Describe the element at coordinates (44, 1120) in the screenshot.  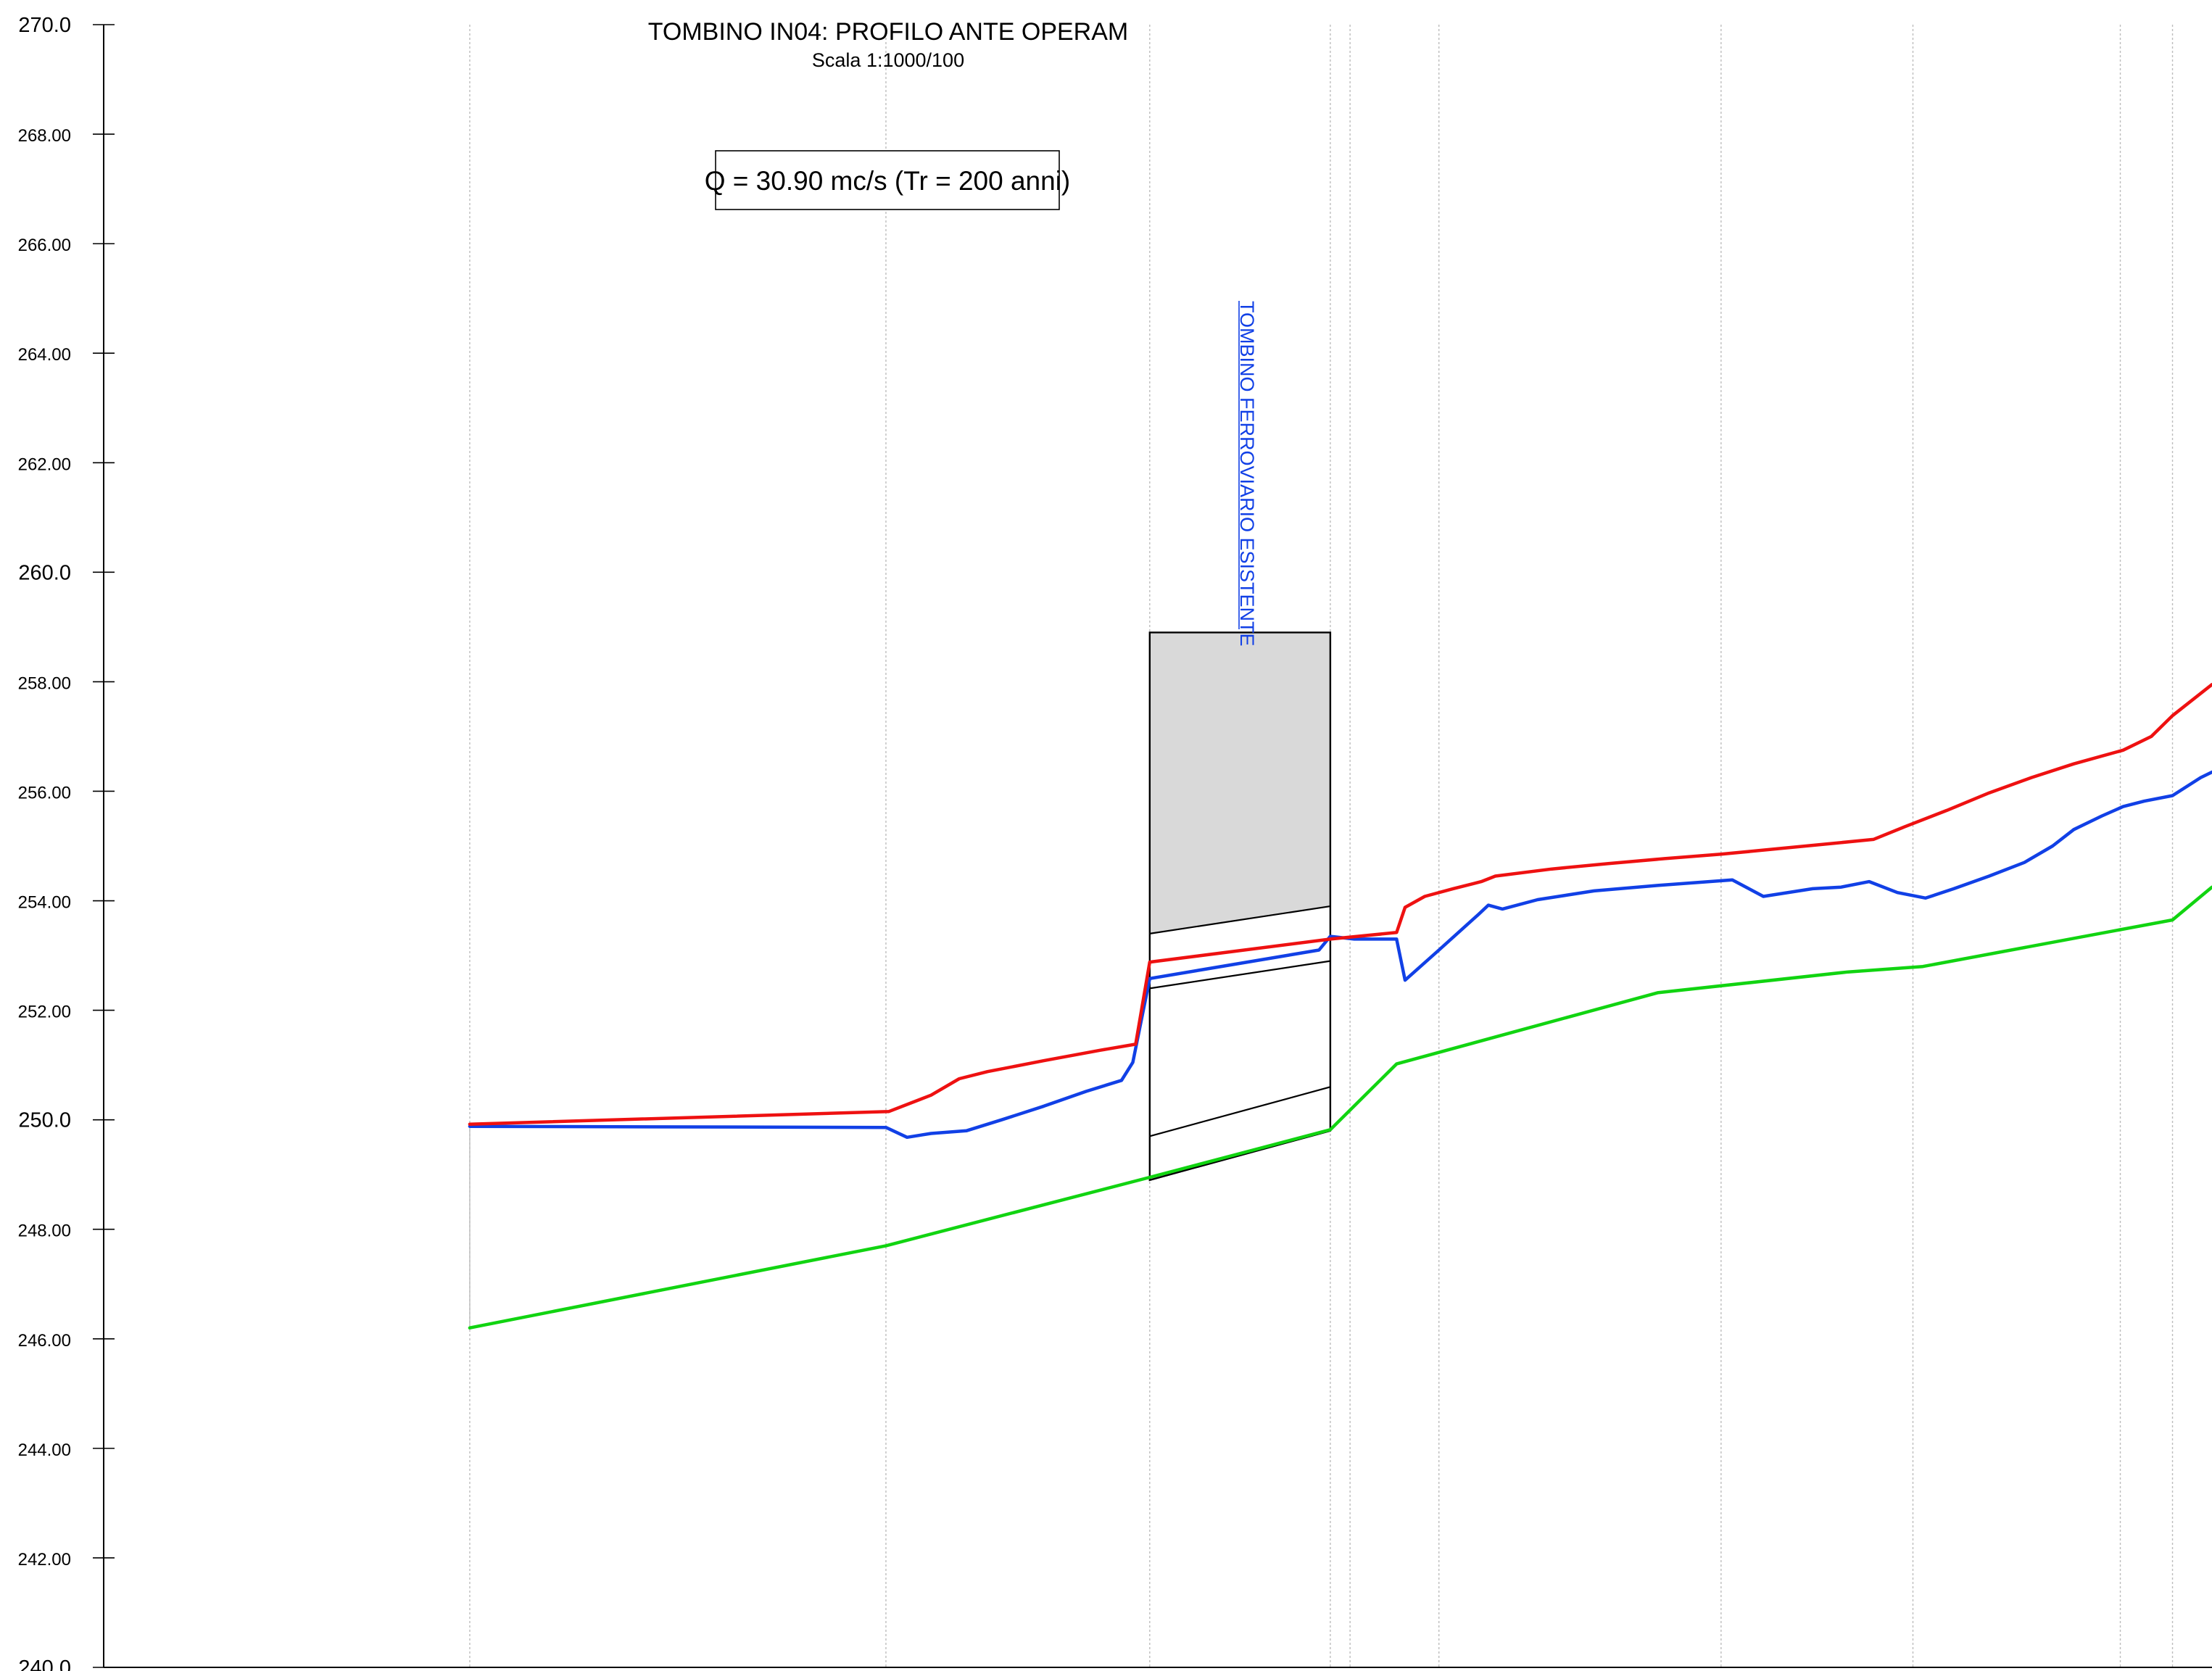
I see `y-tick-label: 250.0` at that location.